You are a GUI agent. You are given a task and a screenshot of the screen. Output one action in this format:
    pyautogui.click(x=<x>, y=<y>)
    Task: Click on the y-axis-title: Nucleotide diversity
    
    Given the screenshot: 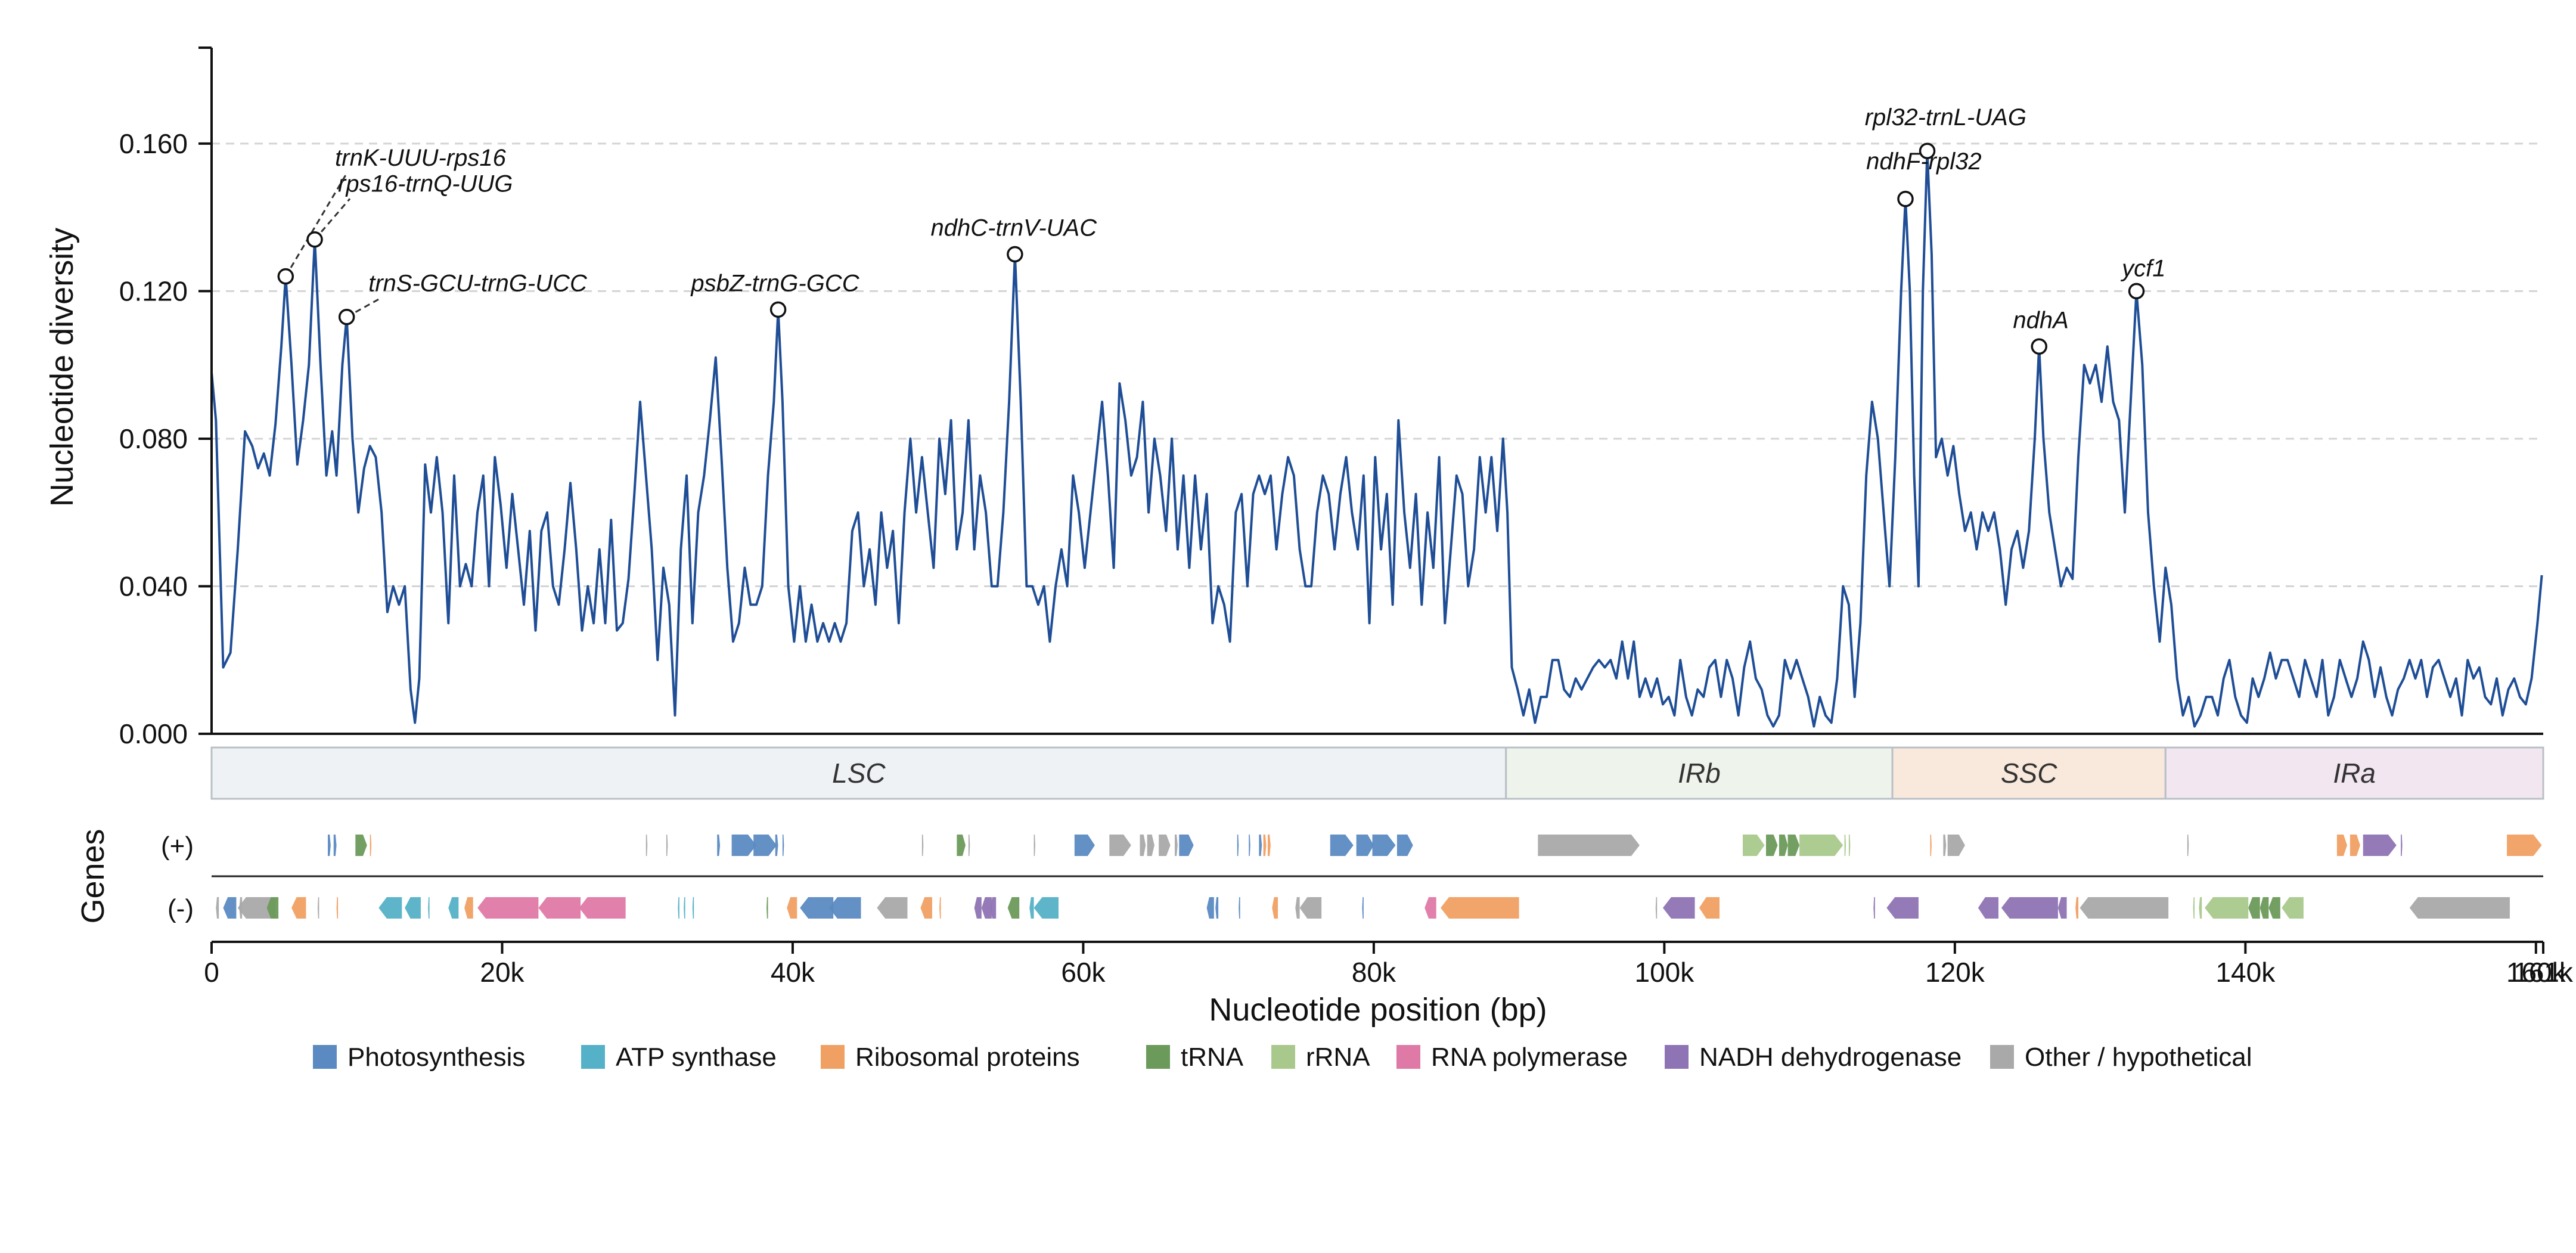 What is the action you would take?
    pyautogui.click(x=62, y=367)
    